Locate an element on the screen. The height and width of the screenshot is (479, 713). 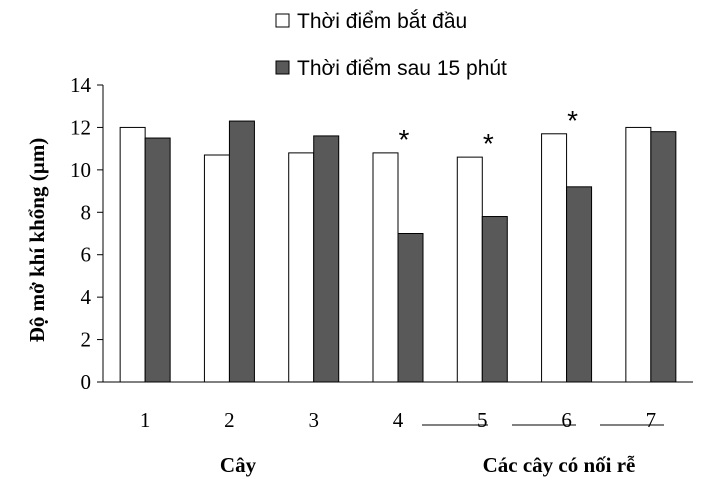
x-tick-label: 6 is located at coordinates (566, 420).